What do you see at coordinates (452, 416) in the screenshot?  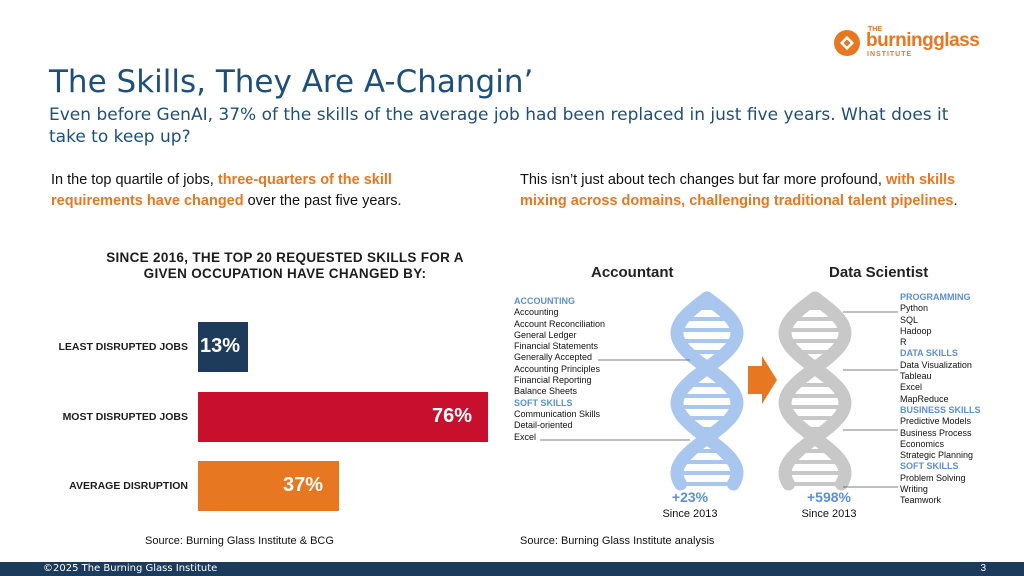 I see `bar-value-label: 76%` at bounding box center [452, 416].